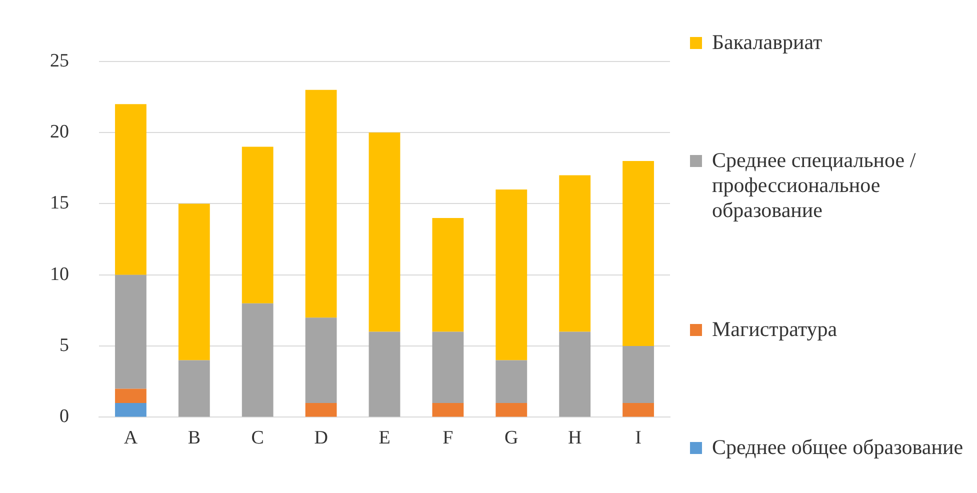 The image size is (977, 493). Describe the element at coordinates (59, 132) in the screenshot. I see `y-tick-label: 20` at that location.